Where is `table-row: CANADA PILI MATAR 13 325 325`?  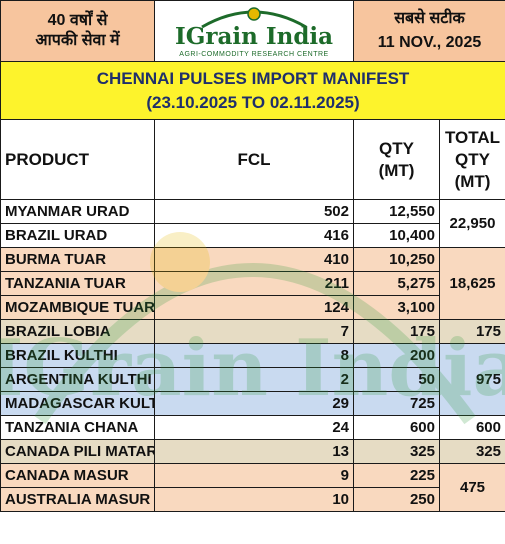 table-row: CANADA PILI MATAR 13 325 325 is located at coordinates (252, 451).